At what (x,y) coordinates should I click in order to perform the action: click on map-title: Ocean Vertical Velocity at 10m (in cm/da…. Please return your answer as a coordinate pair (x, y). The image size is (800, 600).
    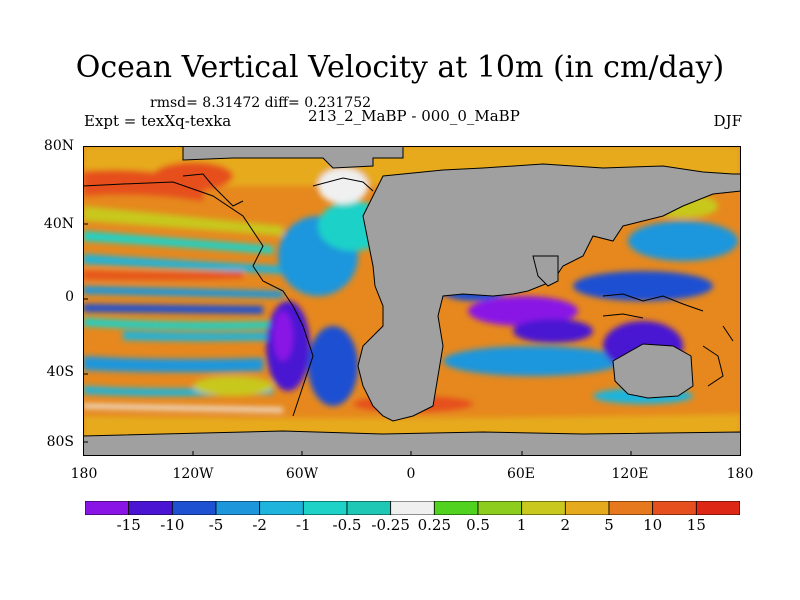
    Looking at the image, I should click on (400, 67).